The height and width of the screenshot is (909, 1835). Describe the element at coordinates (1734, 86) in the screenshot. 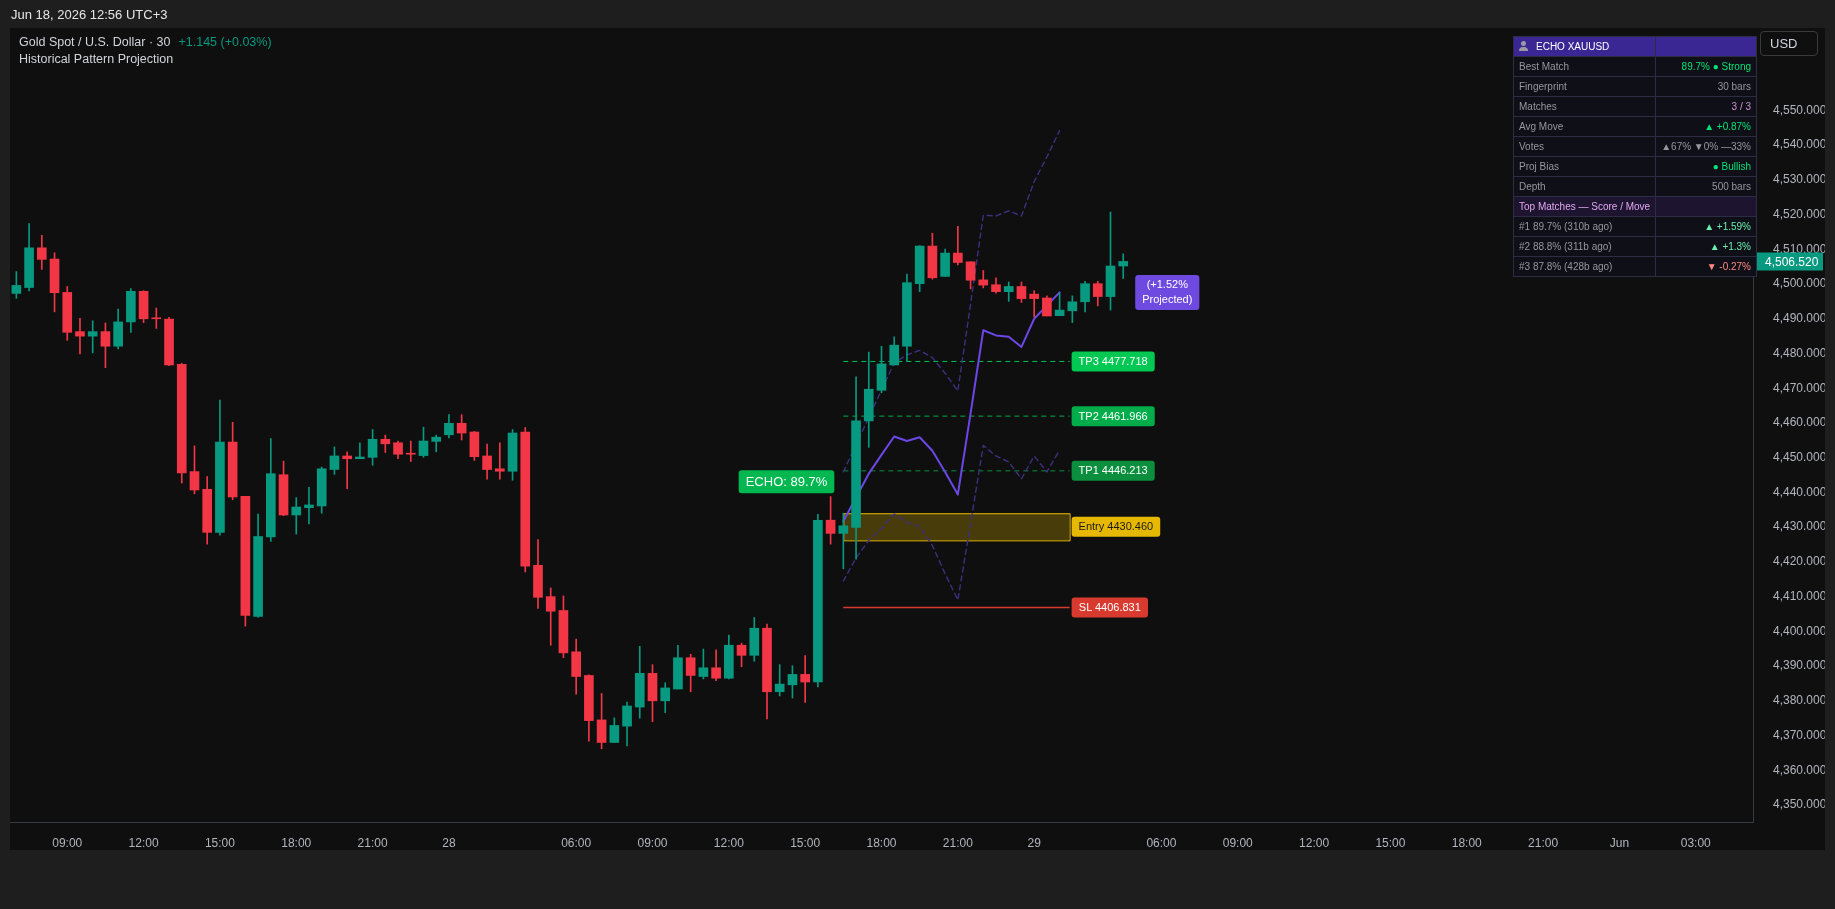

I see `text: 30 bars` at that location.